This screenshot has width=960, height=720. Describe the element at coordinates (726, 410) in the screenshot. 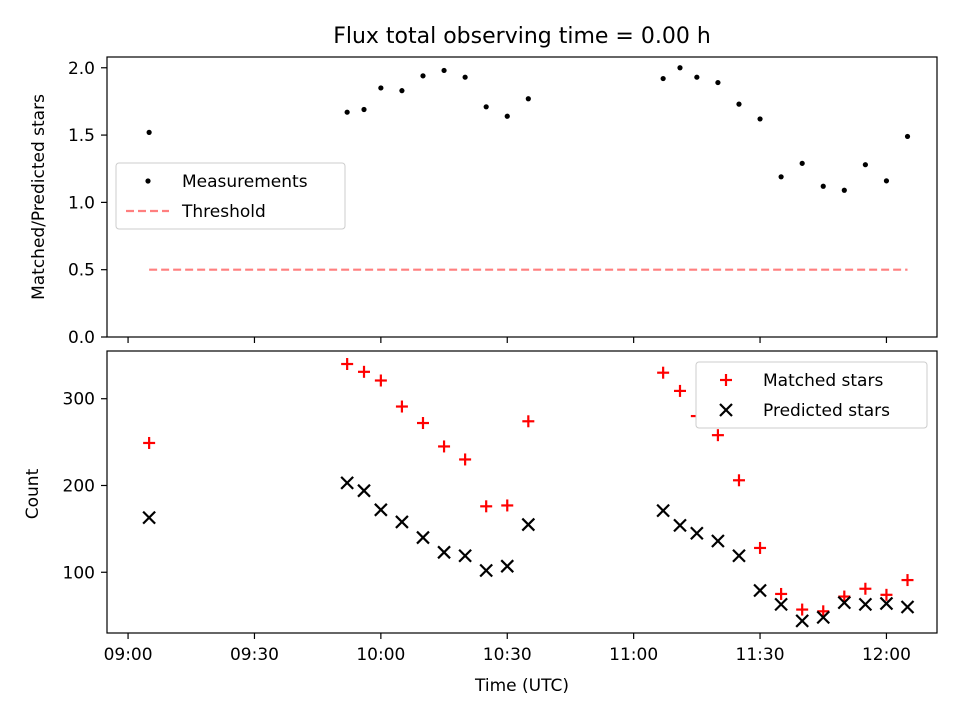

I see `legend-predicted-marker` at that location.